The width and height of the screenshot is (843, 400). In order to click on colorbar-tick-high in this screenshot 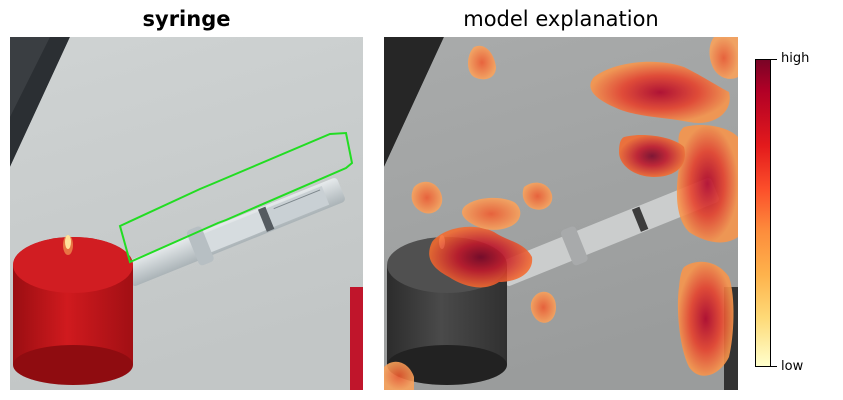, I will do `click(774, 59)`.